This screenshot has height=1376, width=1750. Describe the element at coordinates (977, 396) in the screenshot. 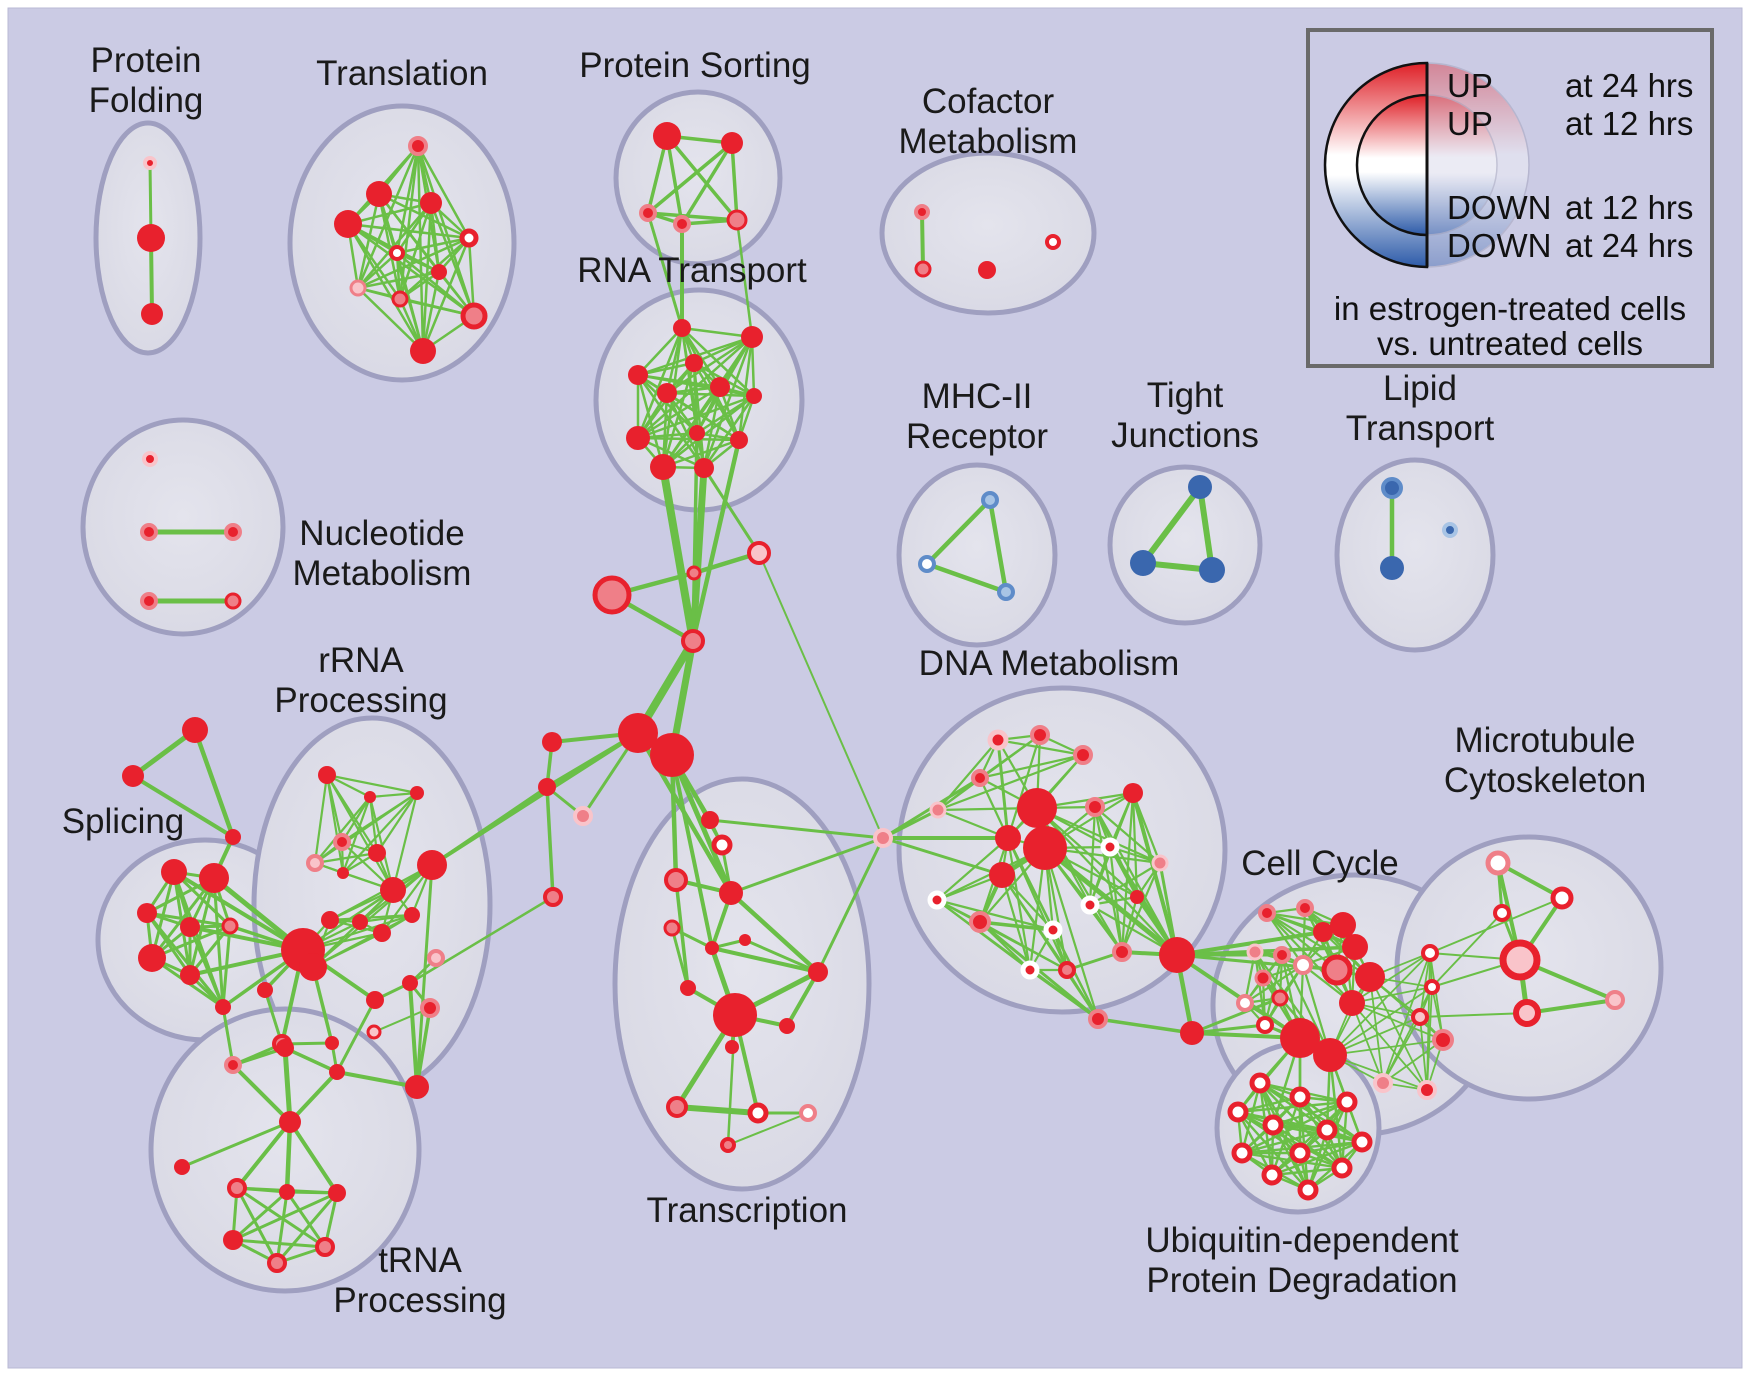

I see `cluster-label-mhc-ii-receptor: MHC-II` at that location.